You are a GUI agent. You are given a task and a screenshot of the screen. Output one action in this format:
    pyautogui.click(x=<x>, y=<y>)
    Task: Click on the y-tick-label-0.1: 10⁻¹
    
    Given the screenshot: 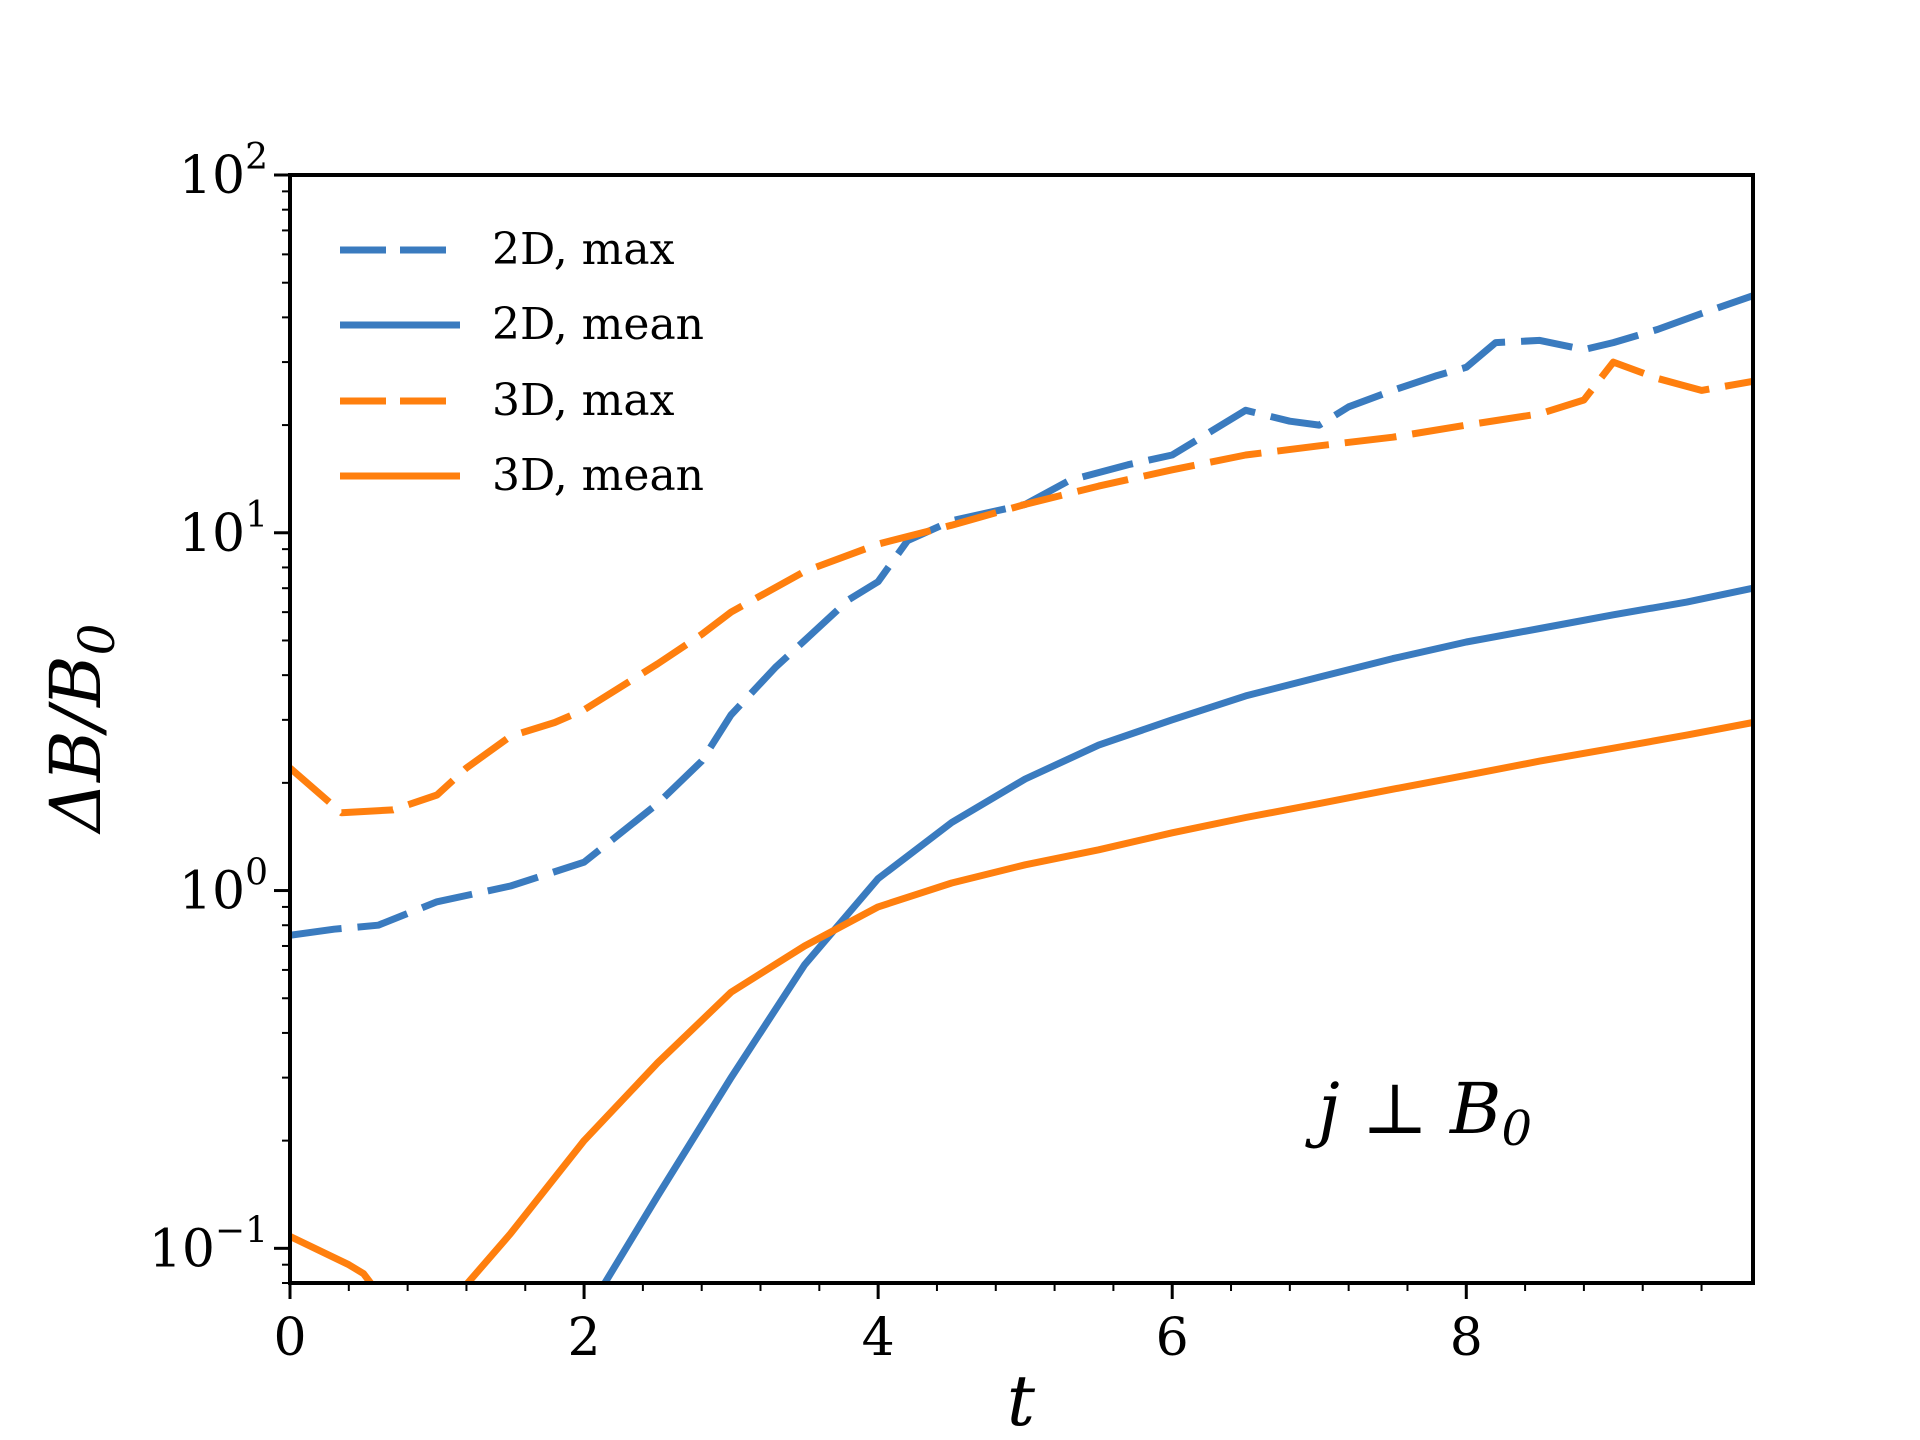 What is the action you would take?
    pyautogui.click(x=208, y=1244)
    